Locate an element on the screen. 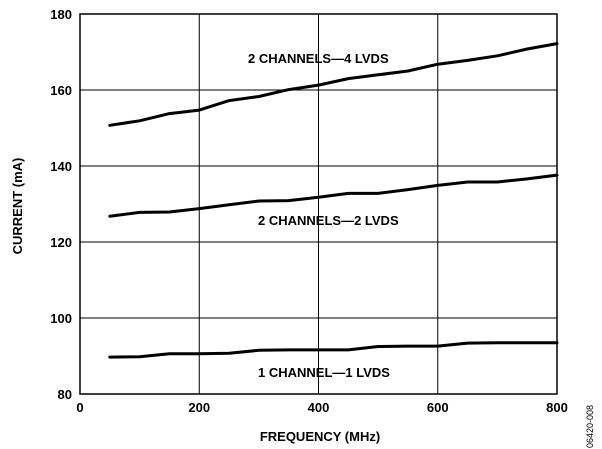  x-tick-label: 0 is located at coordinates (79, 407).